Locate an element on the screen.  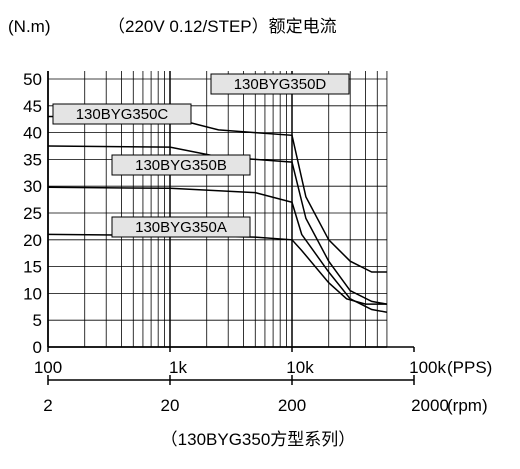
y-tick-label: 0 is located at coordinates (37, 347).